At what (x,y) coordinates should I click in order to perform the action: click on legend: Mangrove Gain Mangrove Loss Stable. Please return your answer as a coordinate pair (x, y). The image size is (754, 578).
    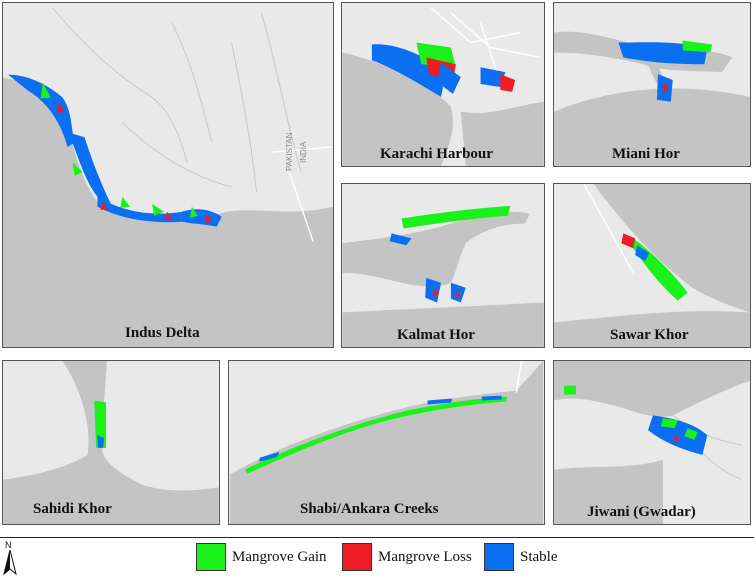
    Looking at the image, I should click on (466, 558).